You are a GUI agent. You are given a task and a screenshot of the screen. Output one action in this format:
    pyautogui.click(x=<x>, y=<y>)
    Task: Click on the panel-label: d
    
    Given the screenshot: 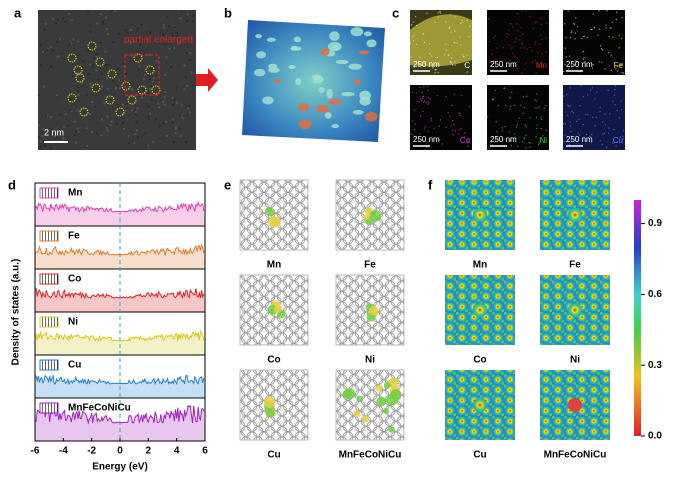 What is the action you would take?
    pyautogui.click(x=12, y=184)
    